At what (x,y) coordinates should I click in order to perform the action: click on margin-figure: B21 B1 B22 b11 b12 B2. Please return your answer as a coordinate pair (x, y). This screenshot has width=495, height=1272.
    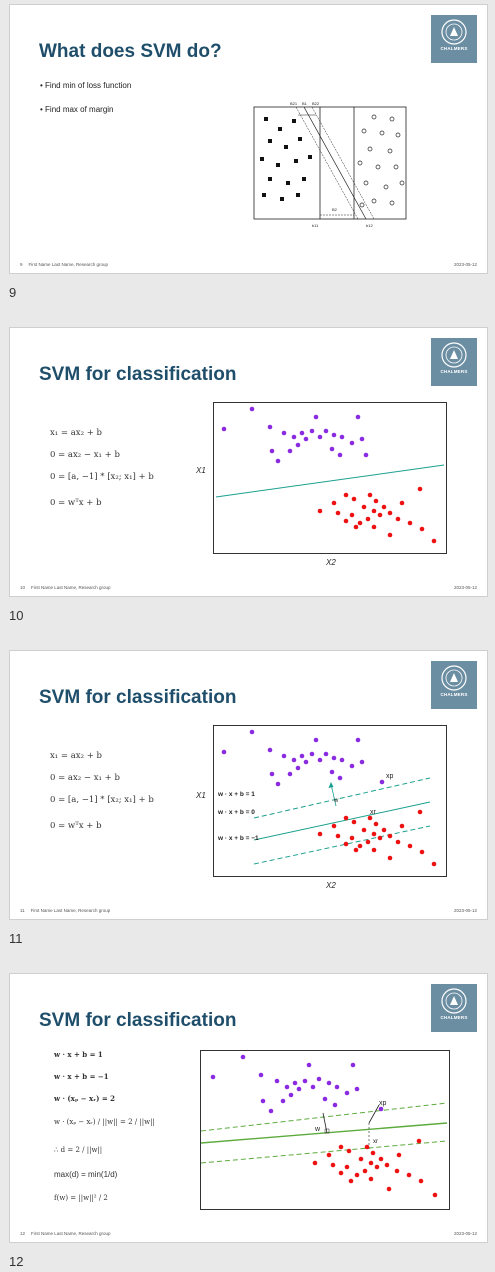
    Looking at the image, I should click on (330, 164).